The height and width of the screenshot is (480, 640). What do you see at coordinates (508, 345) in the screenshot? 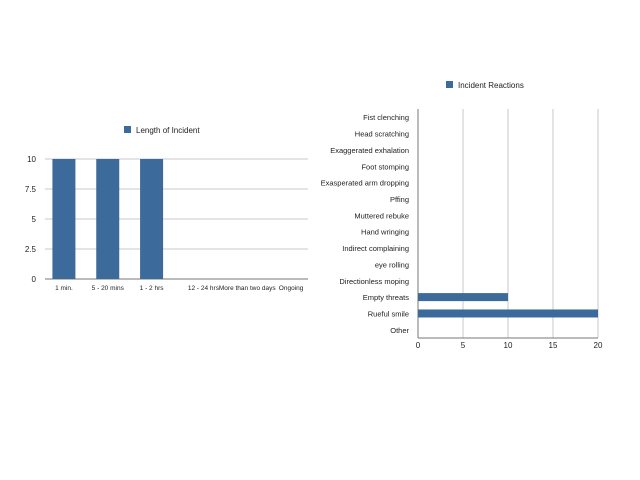
I see `right-x-tick-label: 10` at bounding box center [508, 345].